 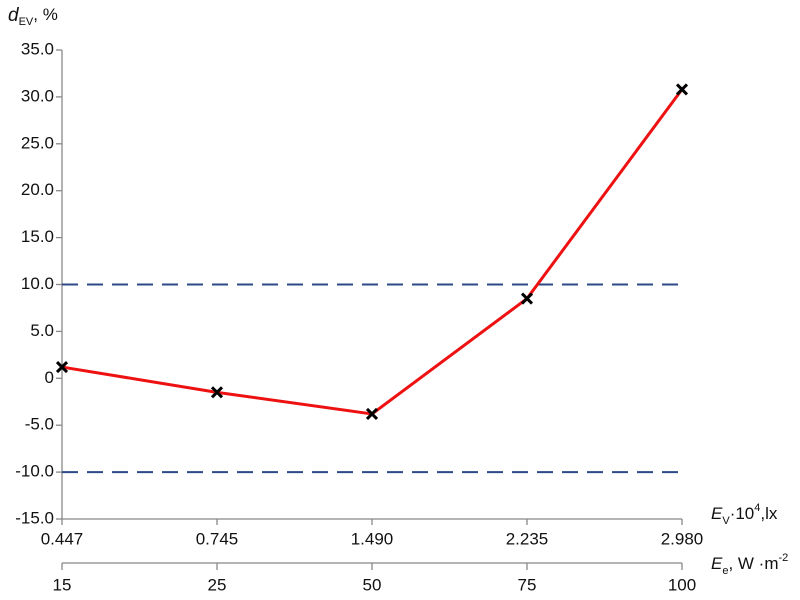 I want to click on y-tick-label: 30.0, so click(x=37, y=95).